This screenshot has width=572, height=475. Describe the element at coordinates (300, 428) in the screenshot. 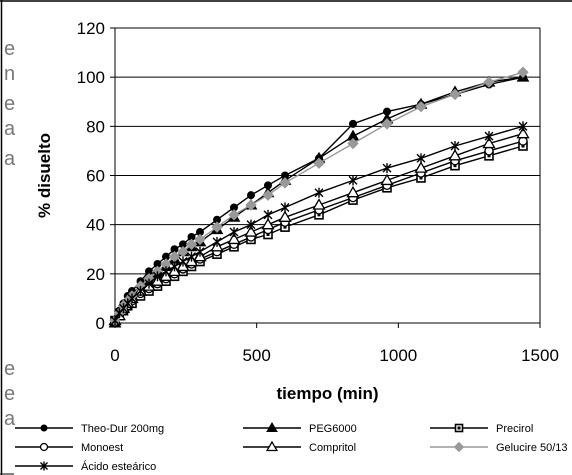

I see `legend-item: PEG6000` at that location.